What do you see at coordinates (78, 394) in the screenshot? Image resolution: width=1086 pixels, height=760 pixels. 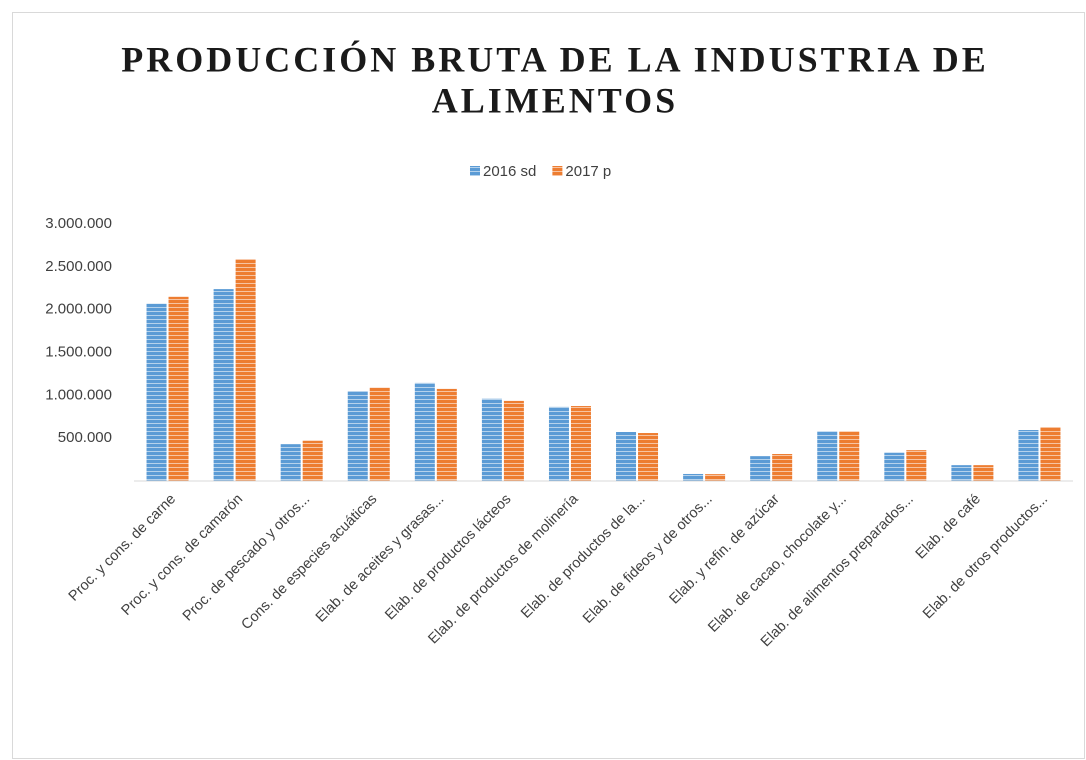 I see `y-tick-label: 1.000.000` at bounding box center [78, 394].